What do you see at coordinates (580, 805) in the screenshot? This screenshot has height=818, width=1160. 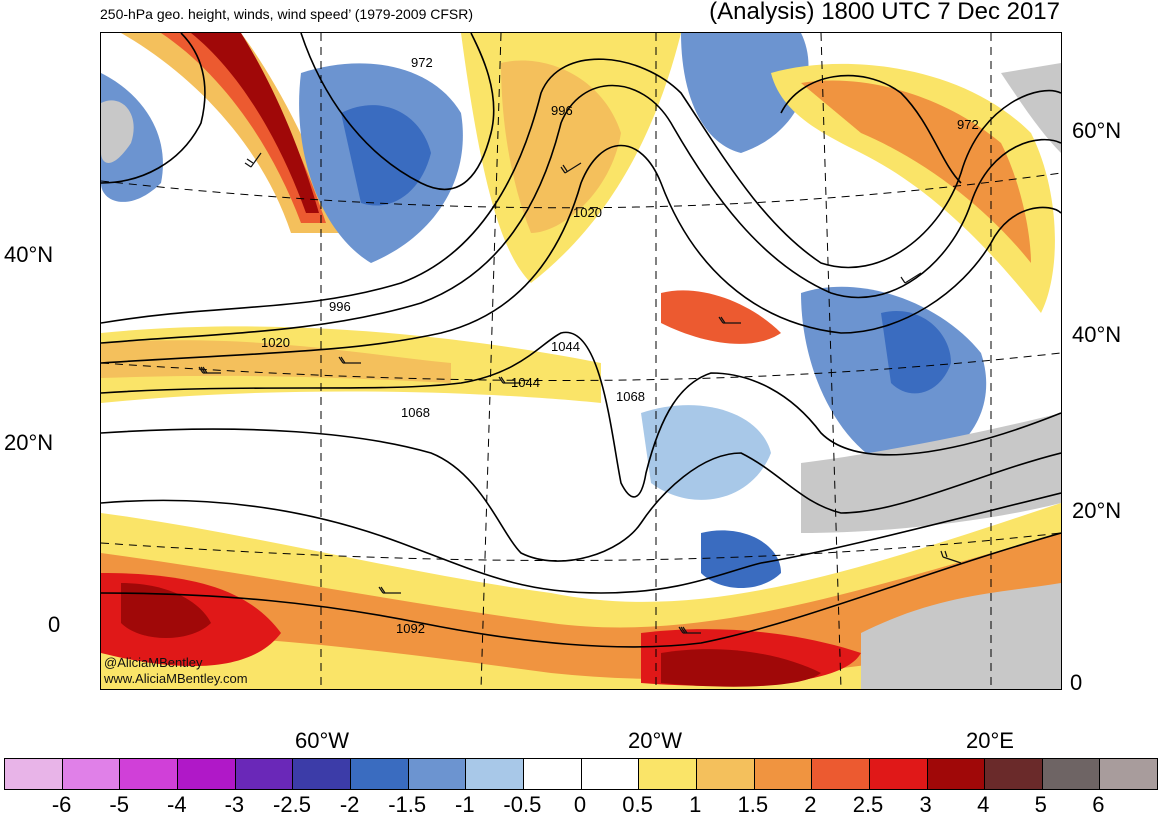 I see `colorbar-tick-label: 0` at bounding box center [580, 805].